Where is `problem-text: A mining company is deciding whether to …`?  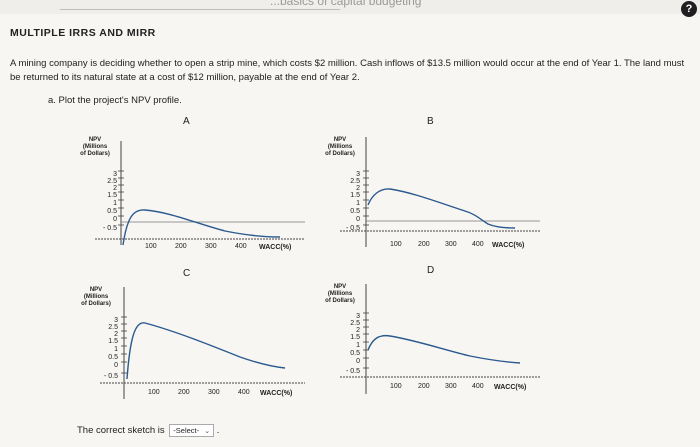
problem-text: A mining company is deciding whether to … is located at coordinates (347, 70).